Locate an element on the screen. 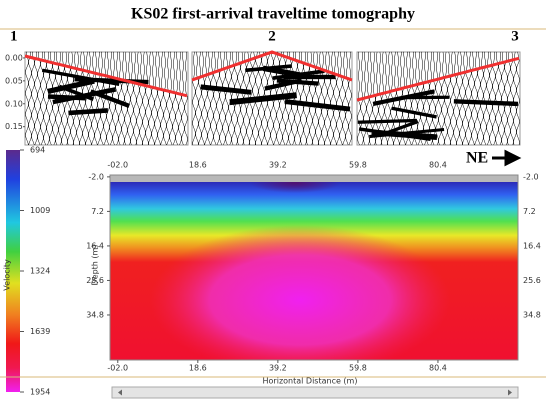 The width and height of the screenshot is (546, 405). x-axis-label: Horizontal Distance (m) is located at coordinates (310, 381).